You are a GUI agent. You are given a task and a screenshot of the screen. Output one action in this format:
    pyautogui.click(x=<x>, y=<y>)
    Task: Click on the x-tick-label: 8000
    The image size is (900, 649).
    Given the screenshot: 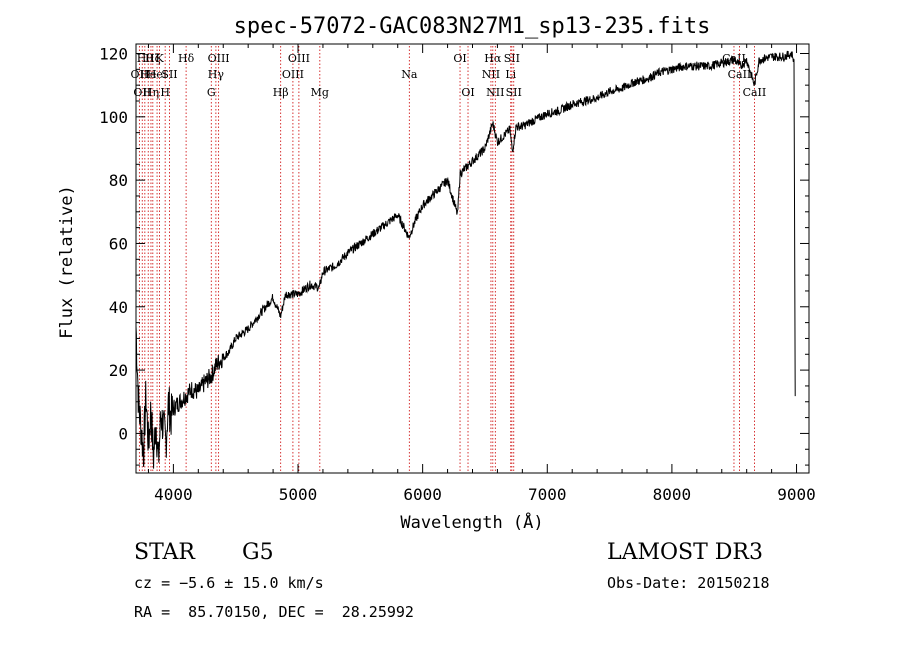 What is the action you would take?
    pyautogui.click(x=672, y=494)
    